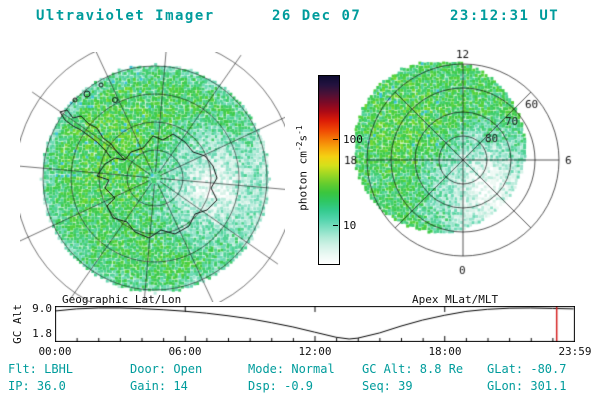  Describe the element at coordinates (315, 351) in the screenshot. I see `time-tick-label: 12:00` at that location.